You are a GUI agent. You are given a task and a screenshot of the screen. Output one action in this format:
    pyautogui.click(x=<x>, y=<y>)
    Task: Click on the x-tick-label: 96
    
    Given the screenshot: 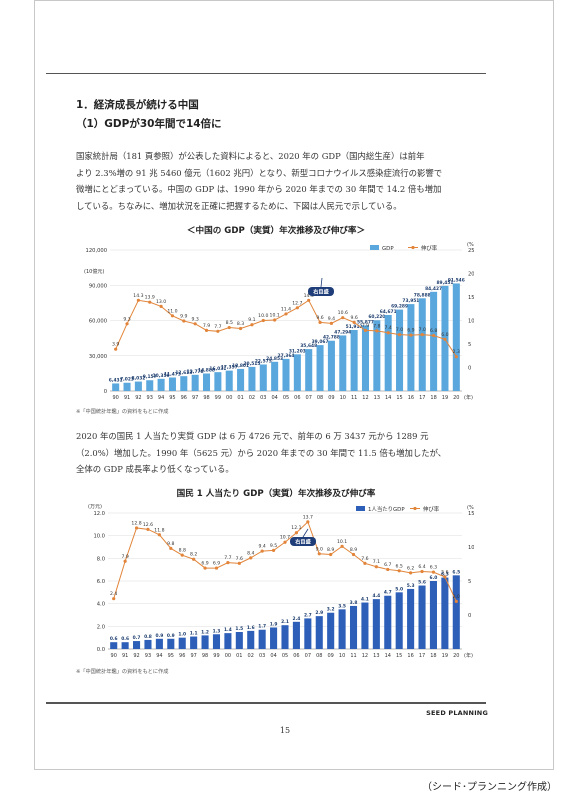 What is the action you would take?
    pyautogui.click(x=182, y=656)
    